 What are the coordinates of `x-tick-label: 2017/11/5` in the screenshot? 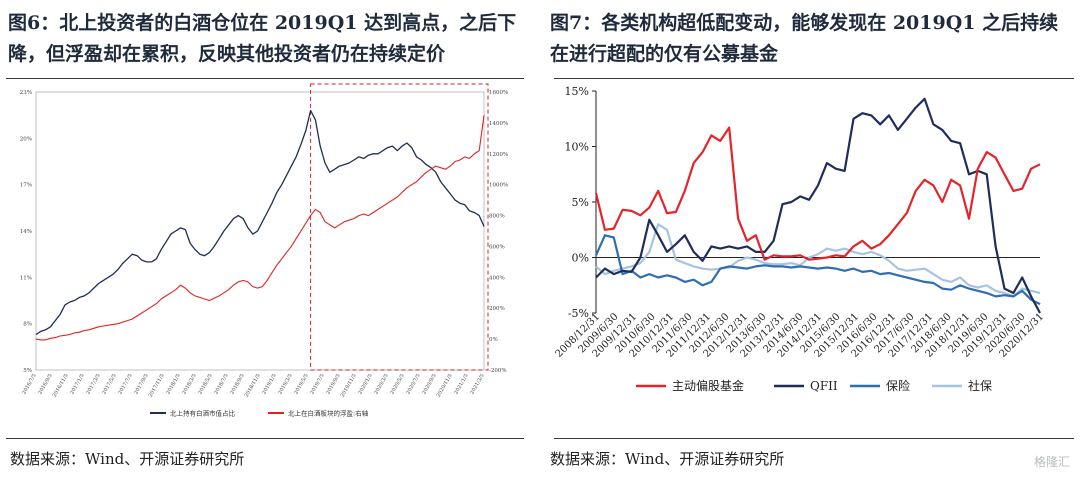 It's located at (157, 385).